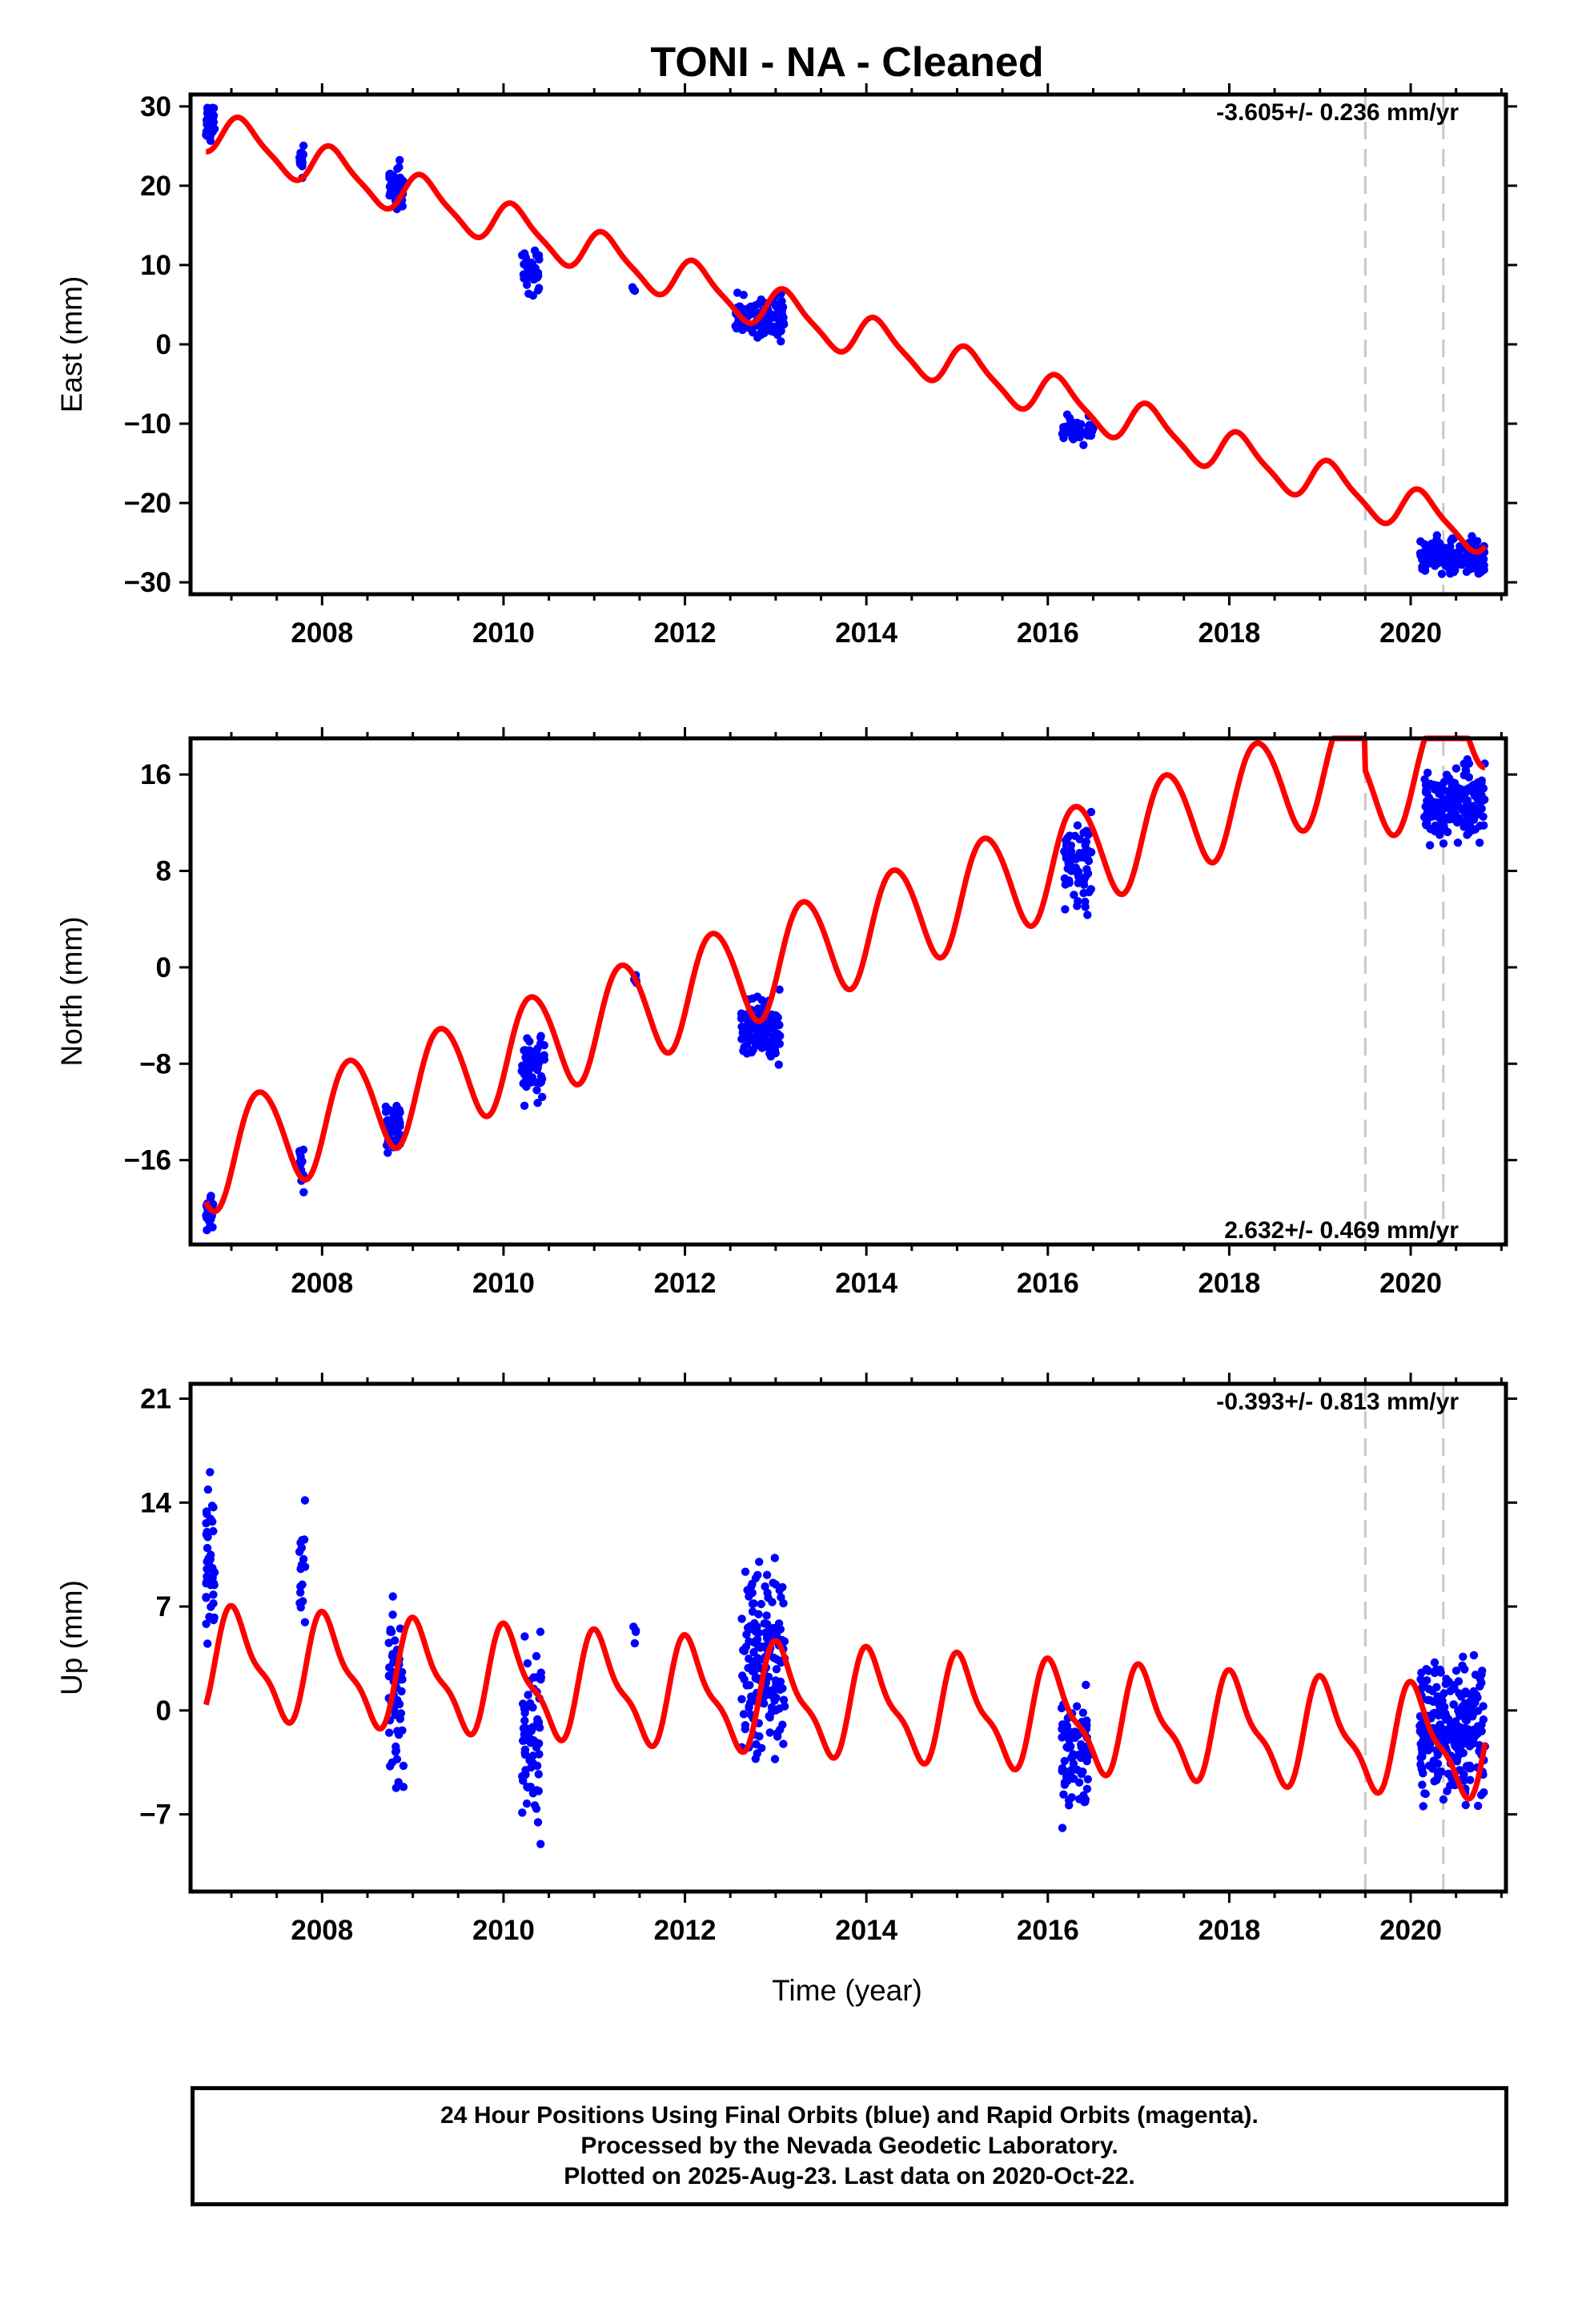 This screenshot has width=1582, height=2324. Describe the element at coordinates (155, 107) in the screenshot. I see `y-tick-label: 30` at that location.